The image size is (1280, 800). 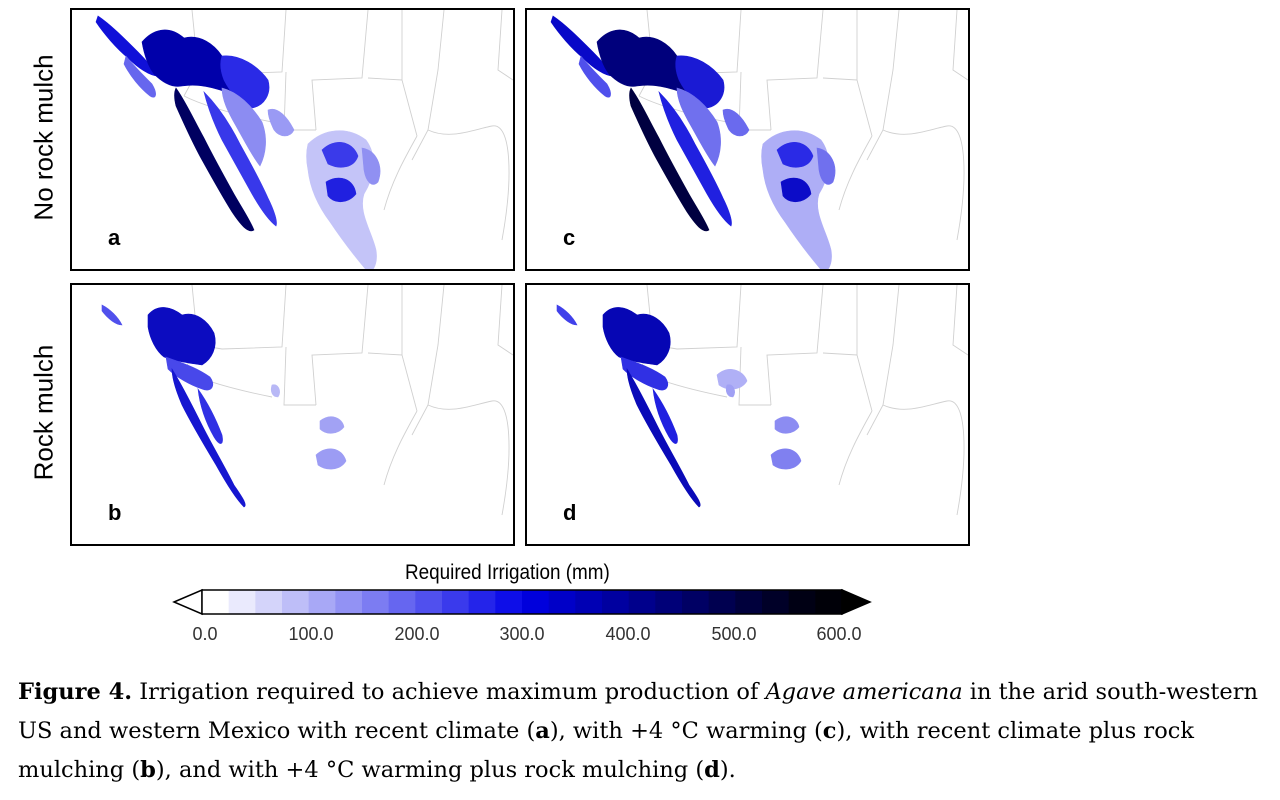 I want to click on colorbar-tick: 300.0, so click(x=522, y=634).